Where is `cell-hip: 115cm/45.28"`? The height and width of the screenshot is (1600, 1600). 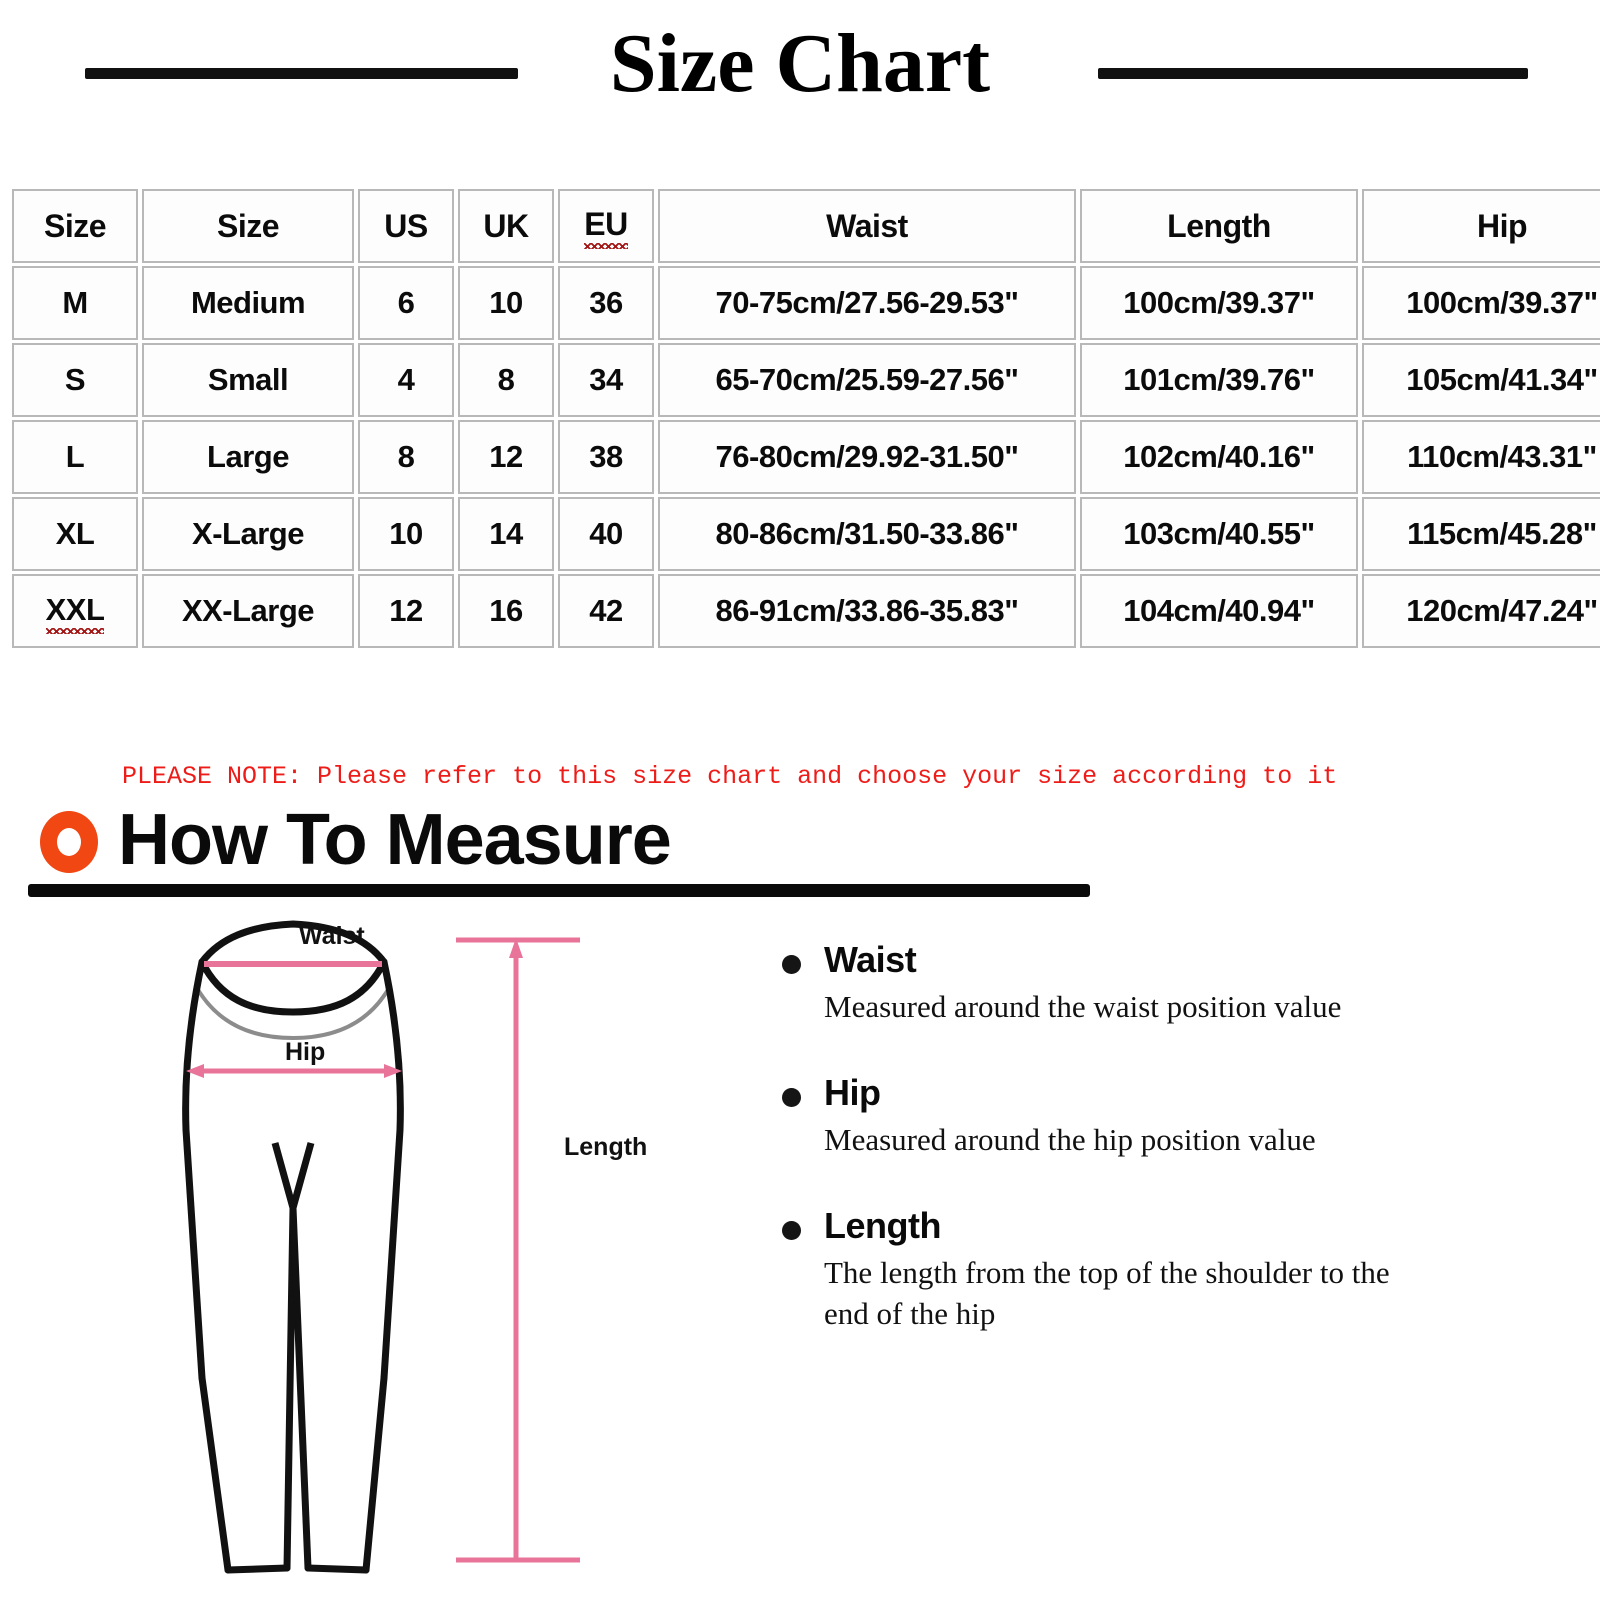
cell-hip: 115cm/45.28" is located at coordinates (1481, 534).